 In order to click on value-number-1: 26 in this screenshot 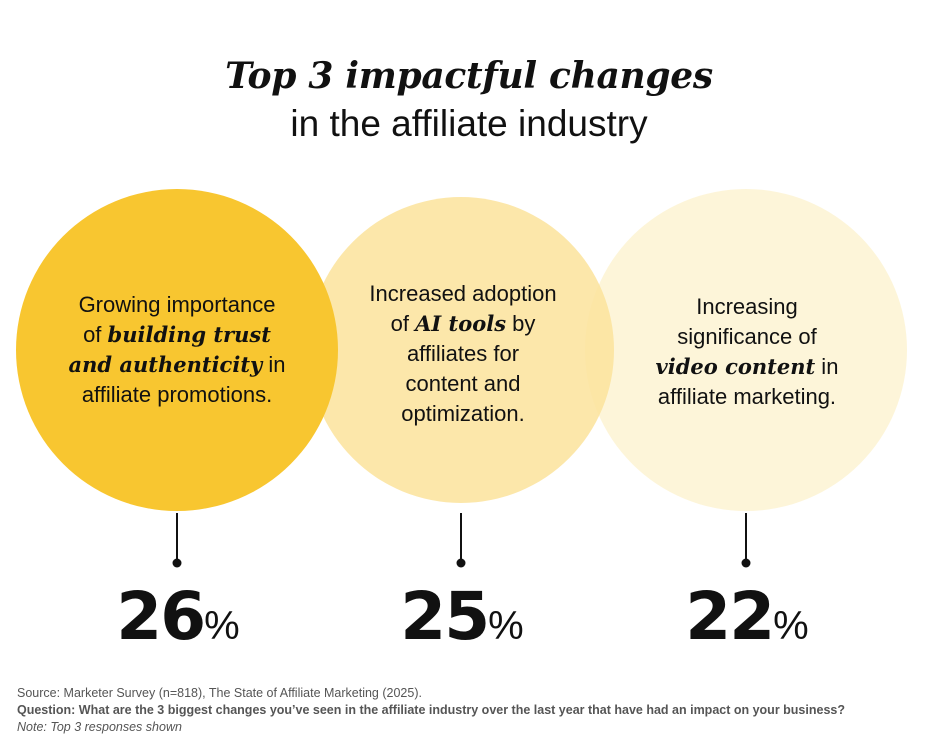, I will do `click(161, 616)`.